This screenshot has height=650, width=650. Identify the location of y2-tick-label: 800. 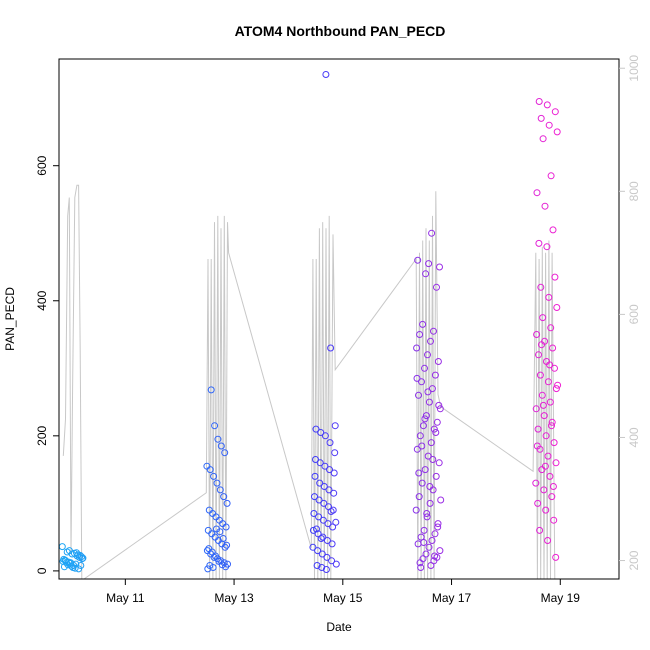
(634, 191).